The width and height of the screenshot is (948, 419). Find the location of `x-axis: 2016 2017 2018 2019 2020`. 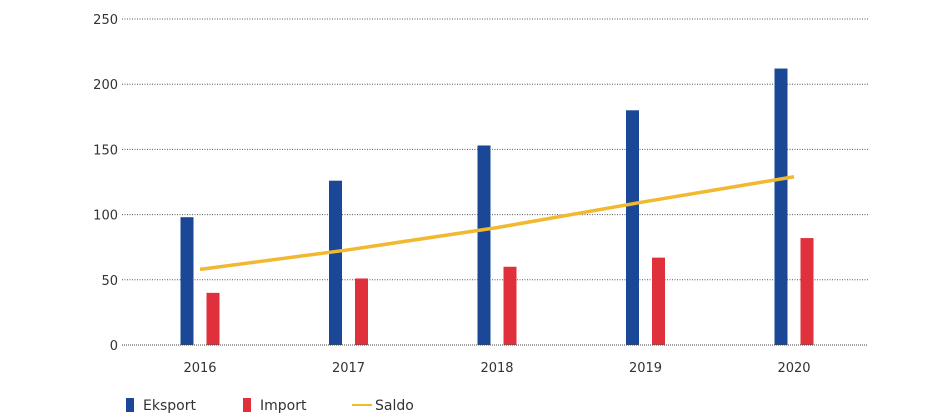

x-axis: 2016 2017 2018 2019 2020 is located at coordinates (495, 360).